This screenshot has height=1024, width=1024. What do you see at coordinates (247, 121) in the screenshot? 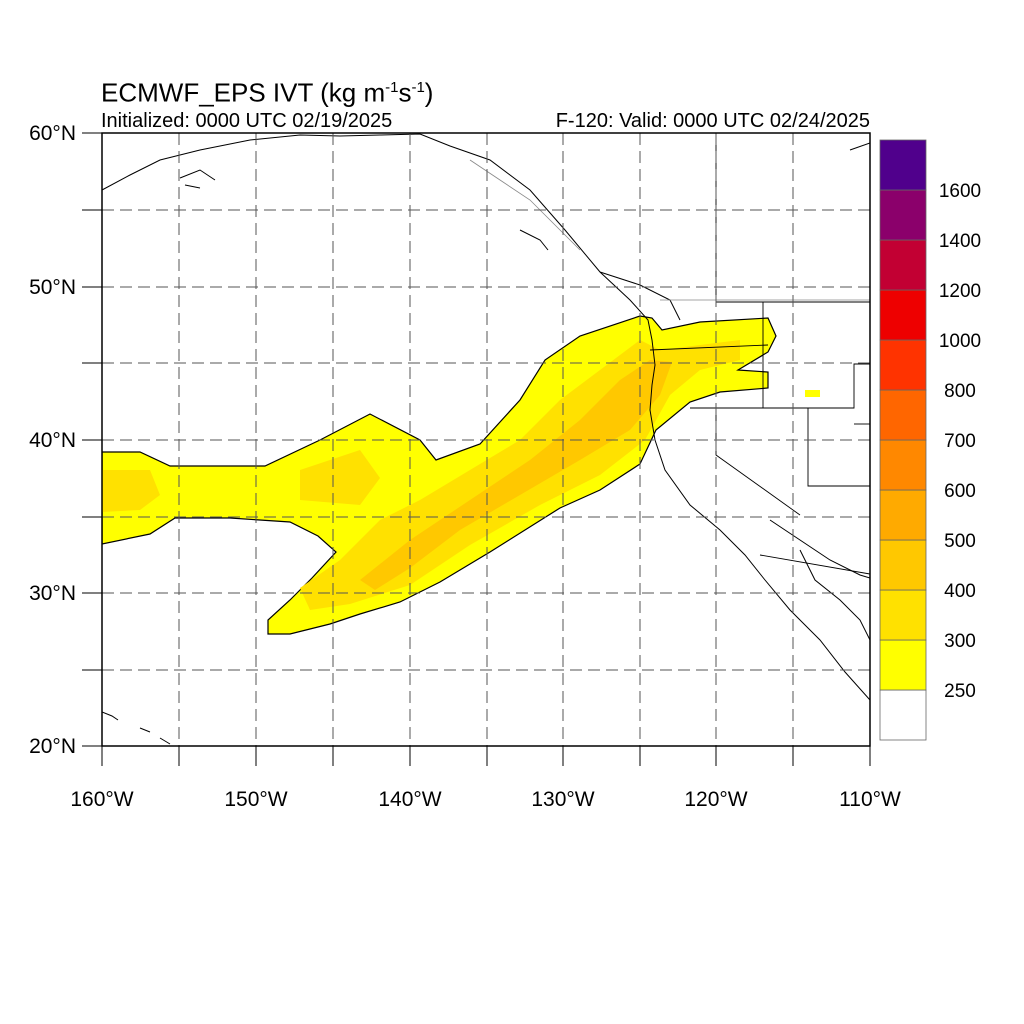
I see `initialized-label: Initialized: 0000 UTC 02/19/2025` at bounding box center [247, 121].